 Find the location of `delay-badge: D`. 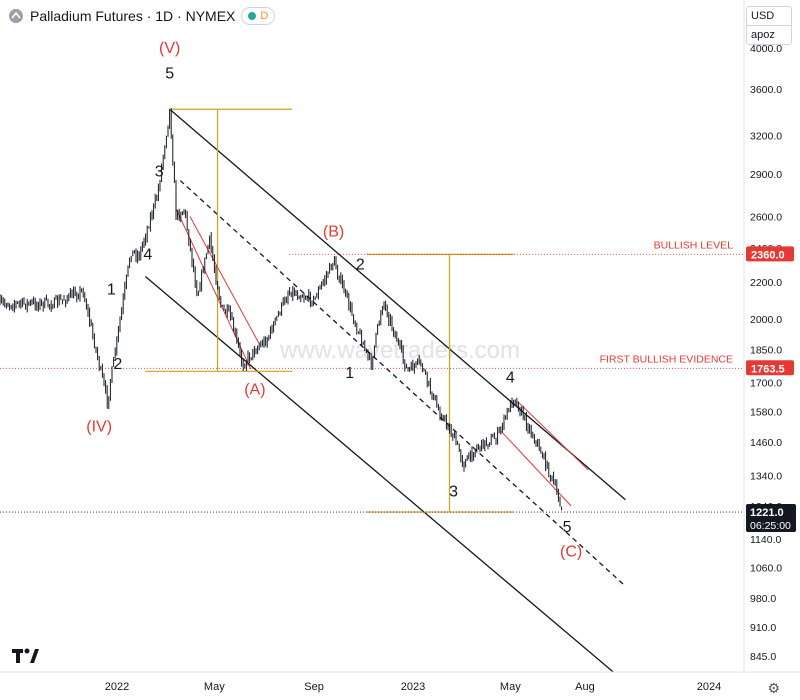

delay-badge: D is located at coordinates (264, 16).